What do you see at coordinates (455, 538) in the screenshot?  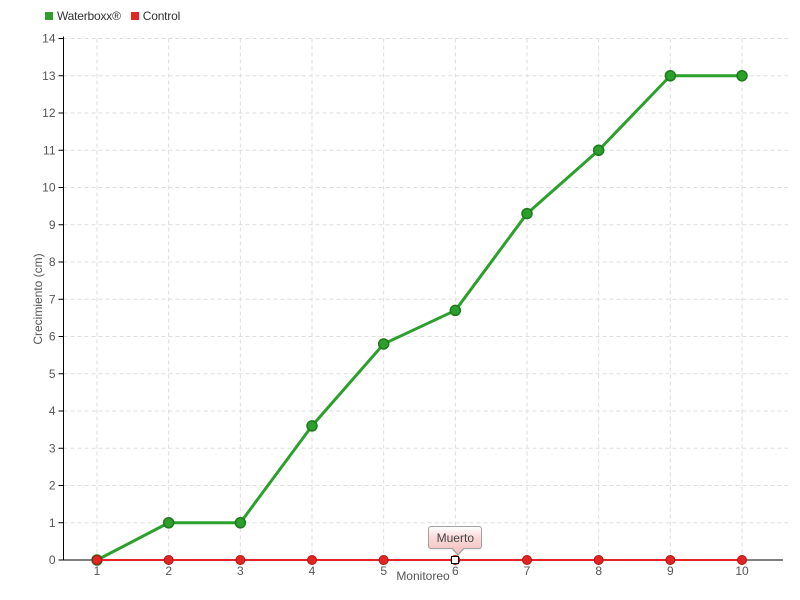 I see `muerto-tooltip-text: Muerto` at bounding box center [455, 538].